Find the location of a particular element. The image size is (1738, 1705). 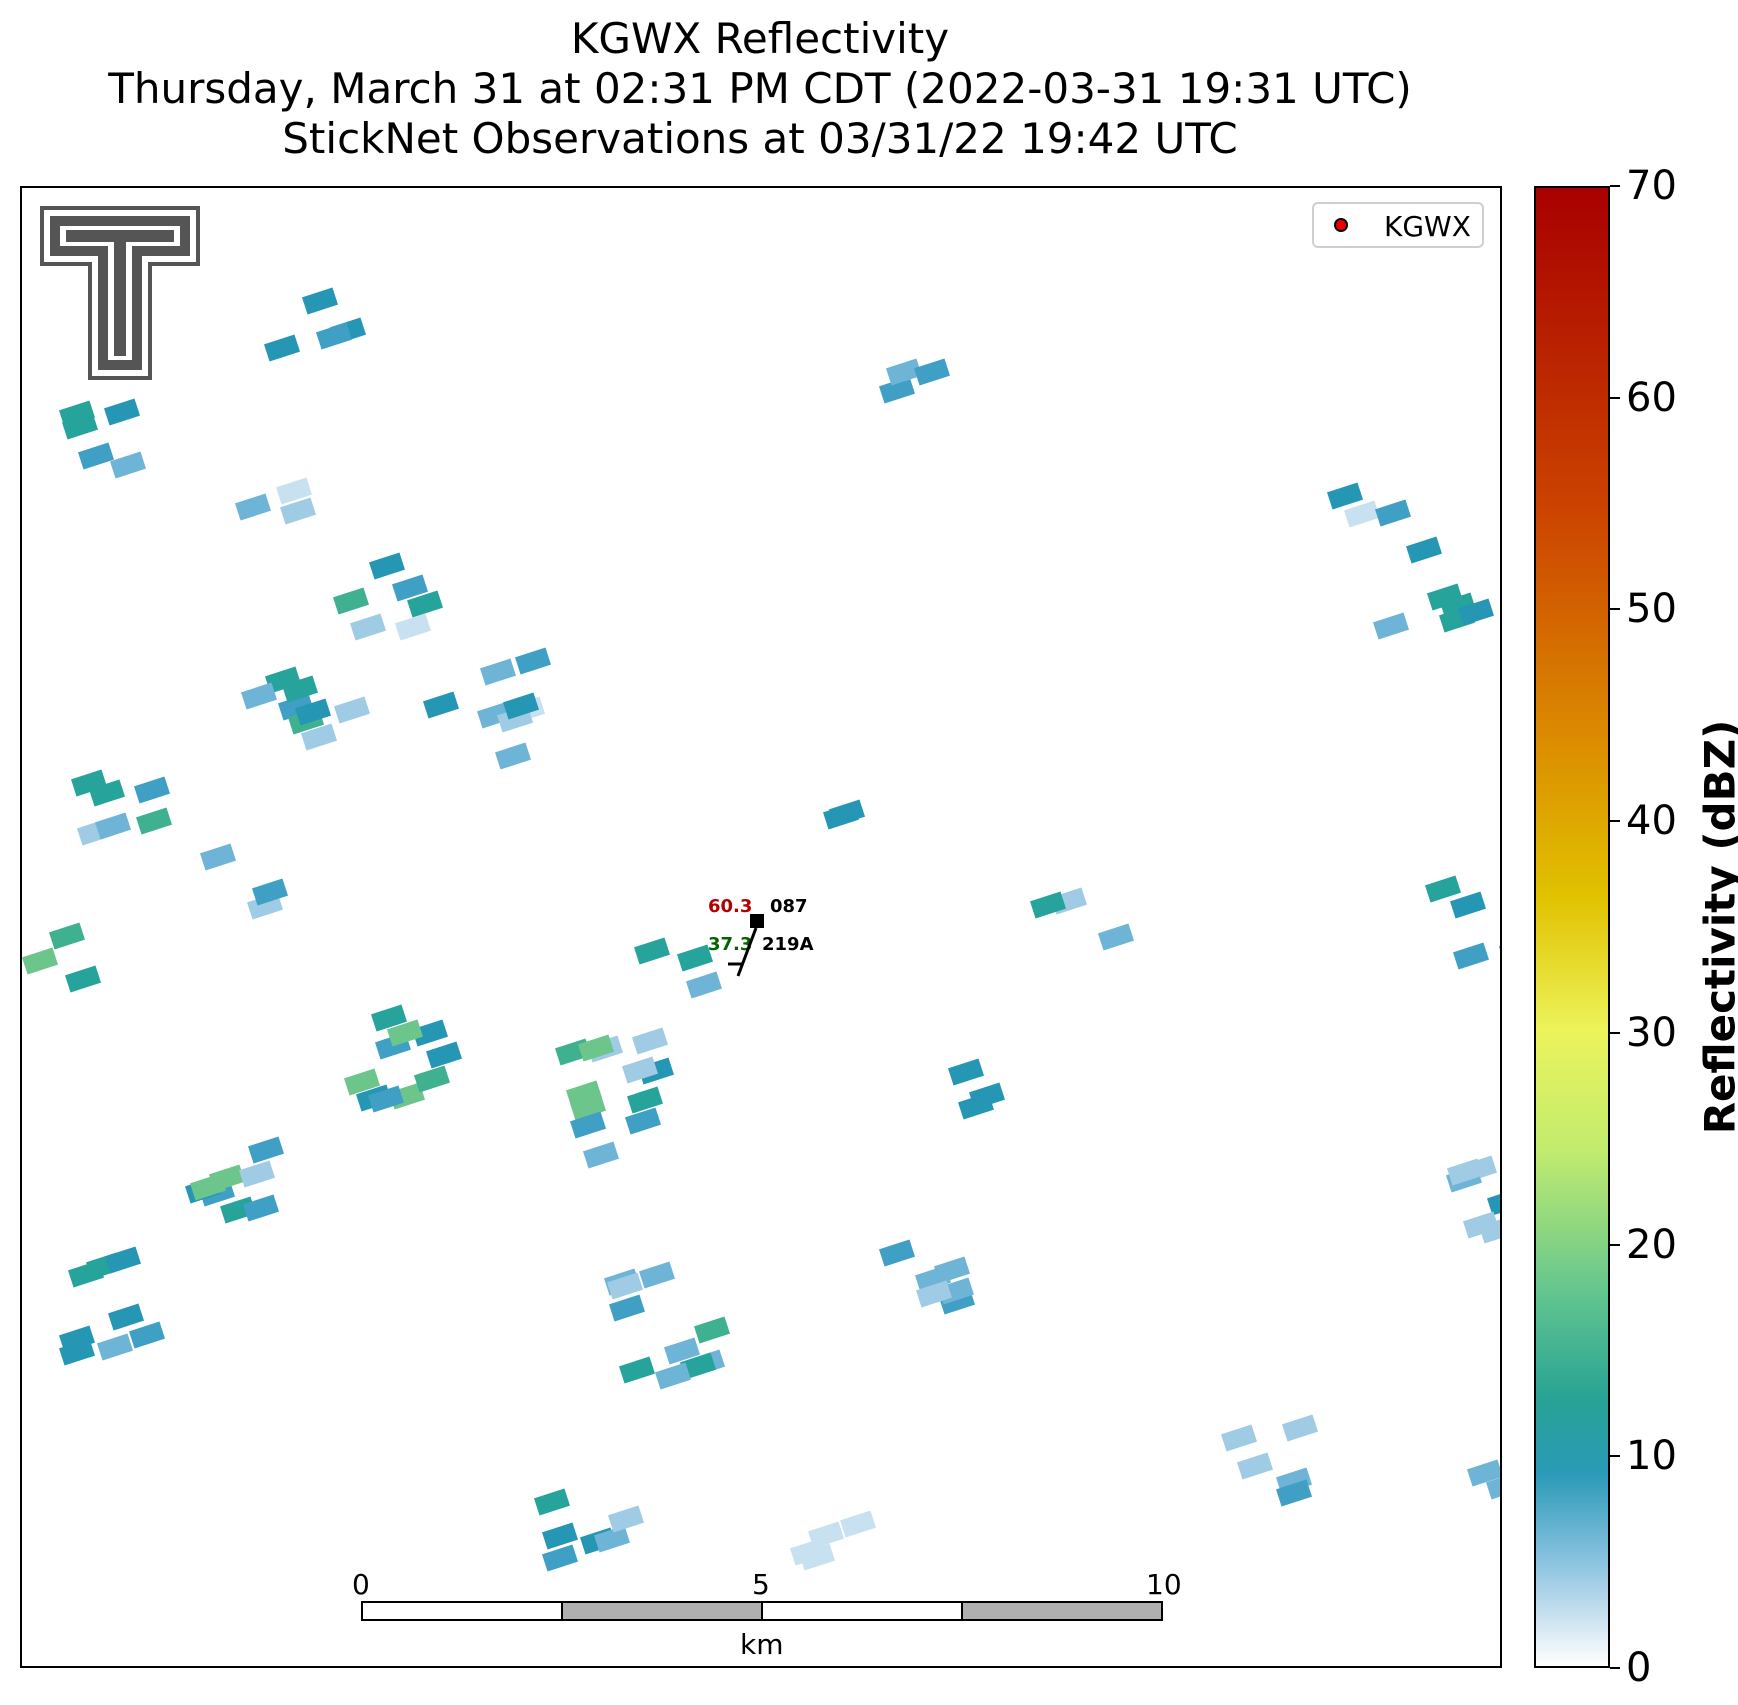

colorbar-label: Reflectivity (dBZ) is located at coordinates (1716, 927).